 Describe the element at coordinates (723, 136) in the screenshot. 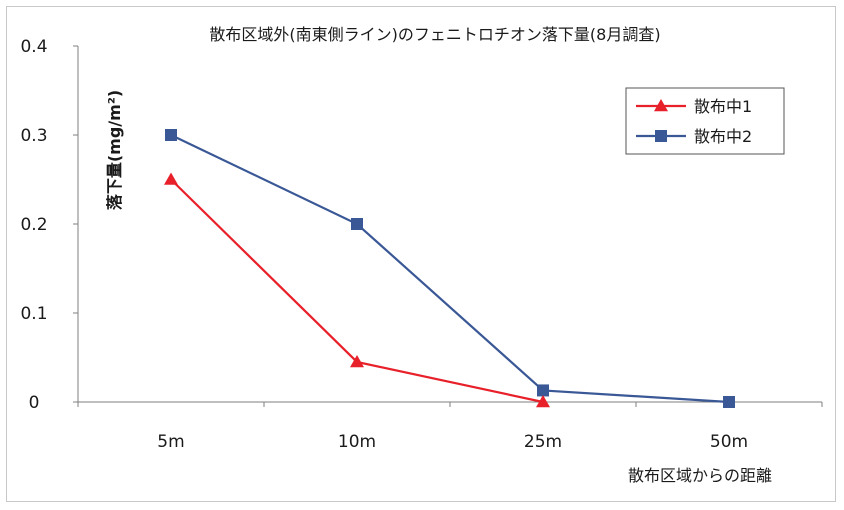

I see `legend-label: 散布中2` at that location.